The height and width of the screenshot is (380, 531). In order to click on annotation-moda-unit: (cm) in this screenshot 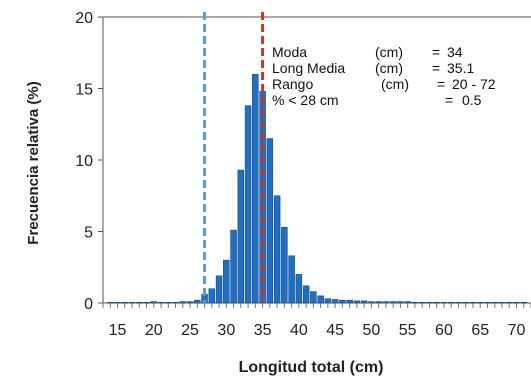, I will do `click(389, 52)`.